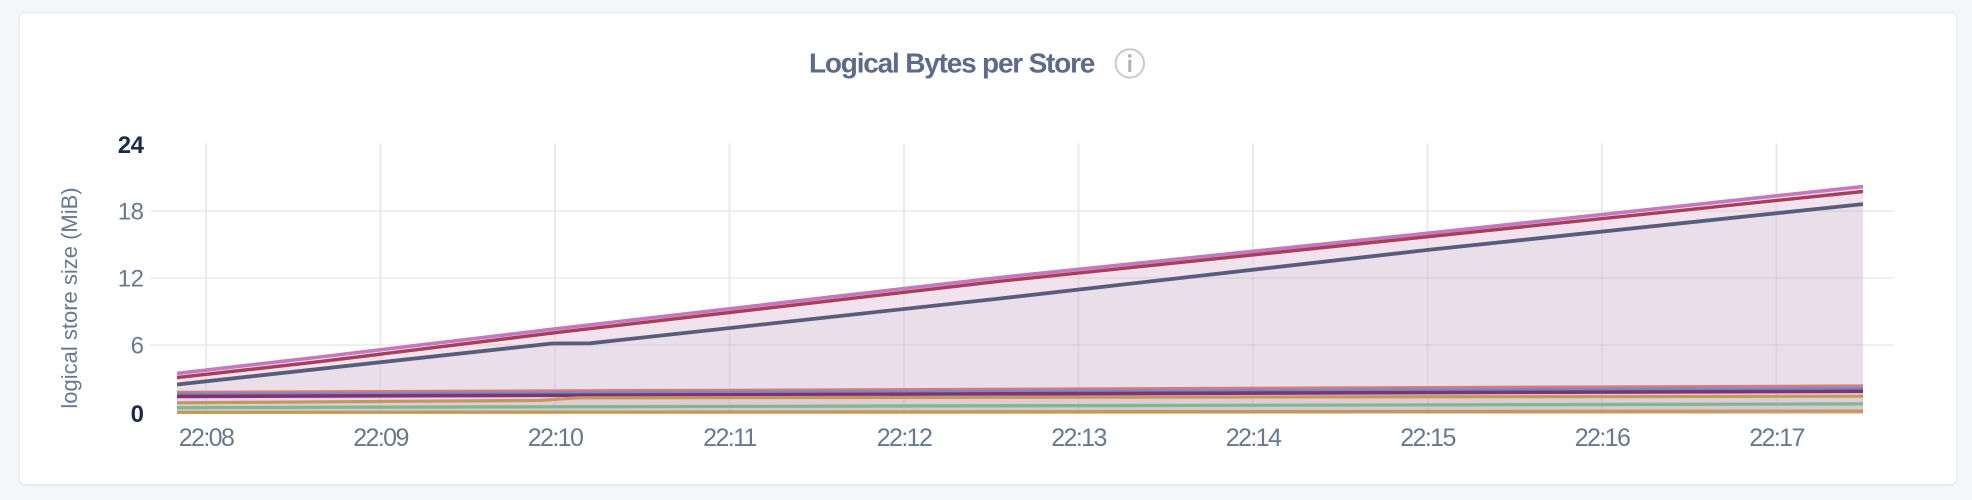 This screenshot has height=500, width=1972. Describe the element at coordinates (69, 297) in the screenshot. I see `svg-text: logical store size (MiB)` at that location.